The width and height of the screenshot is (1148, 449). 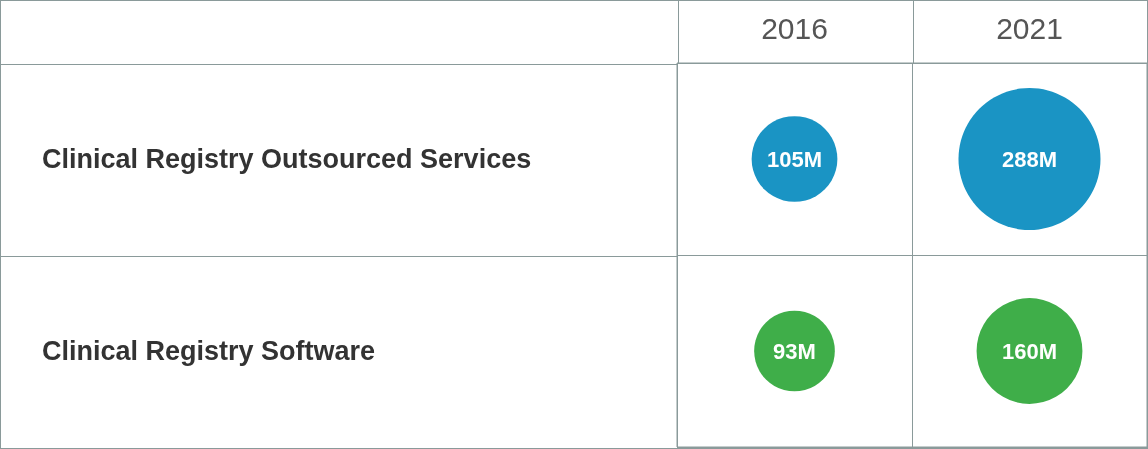 I want to click on series-label: 2021, so click(x=1029, y=28).